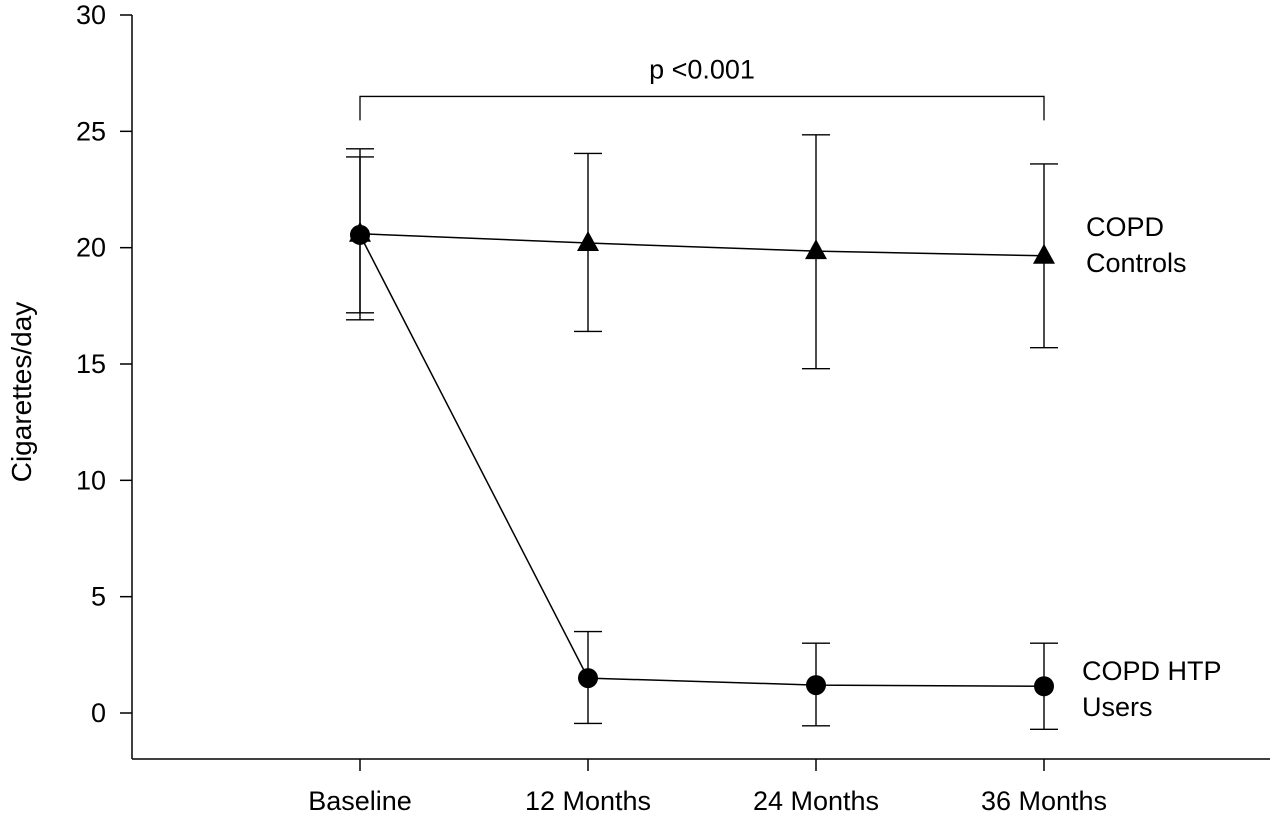  I want to click on y-tick-label: 10, so click(91, 480).